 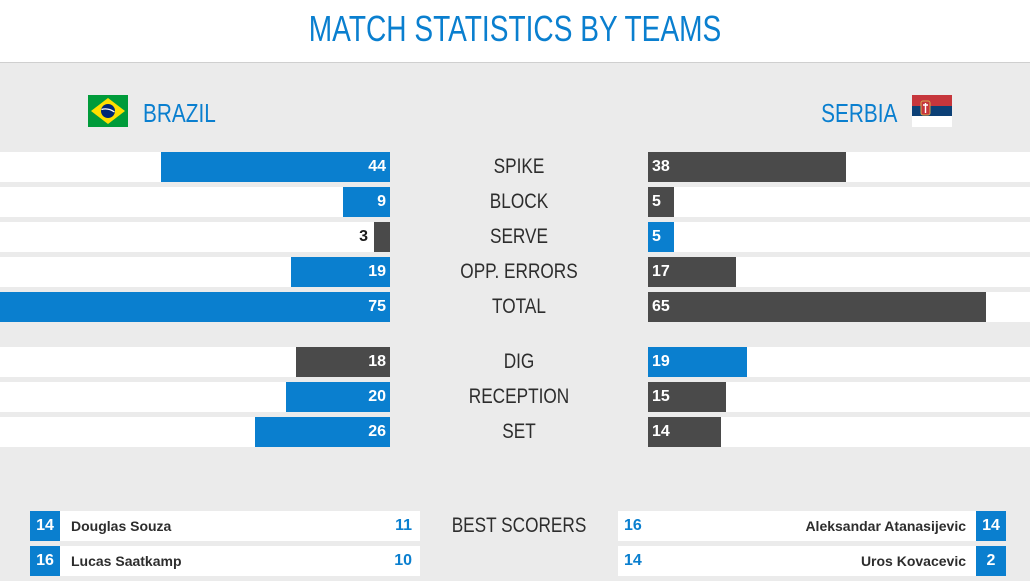 What do you see at coordinates (108, 111) in the screenshot?
I see `brazil-flag-icon` at bounding box center [108, 111].